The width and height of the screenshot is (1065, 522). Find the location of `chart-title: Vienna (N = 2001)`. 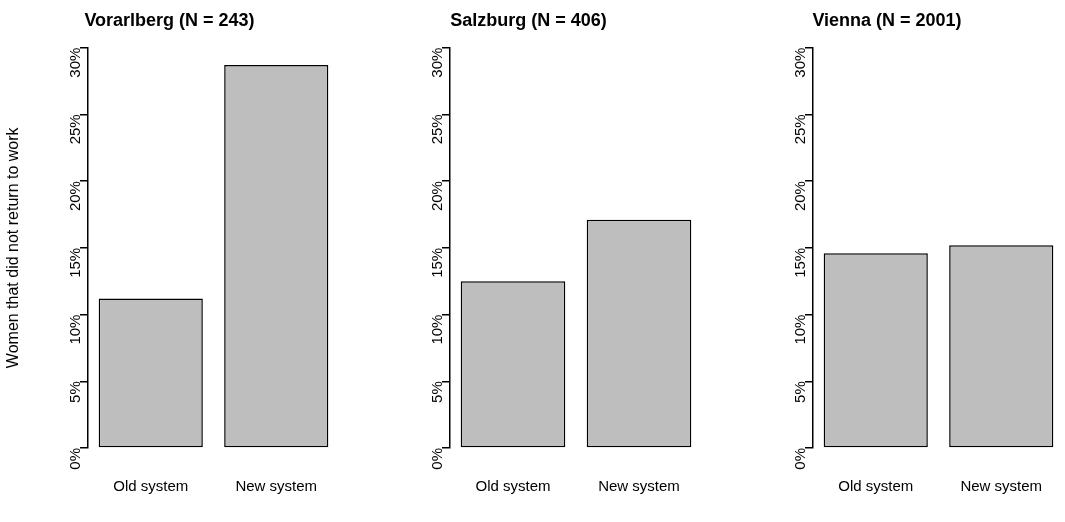

chart-title: Vienna (N = 2001) is located at coordinates (887, 19).